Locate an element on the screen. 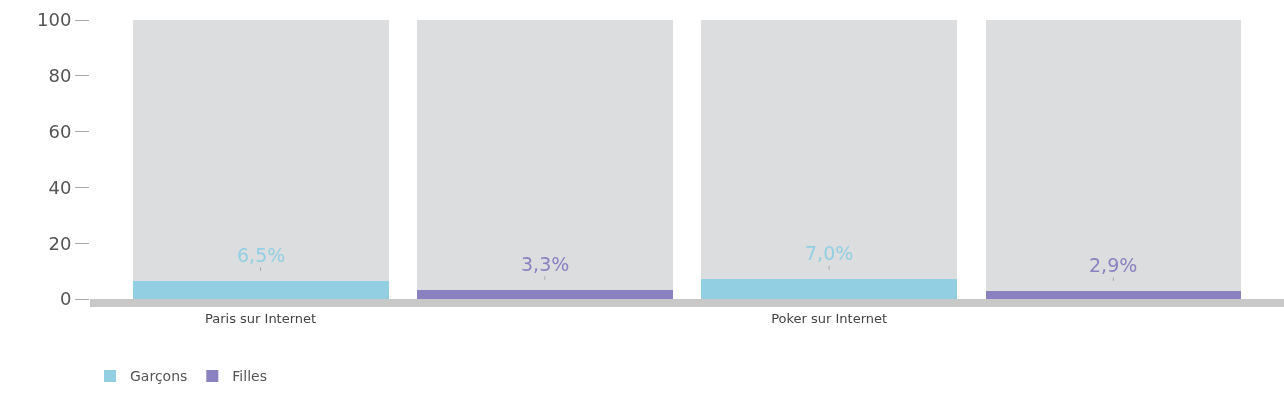 The width and height of the screenshot is (1284, 419). data-label: 2,9% is located at coordinates (1113, 265).